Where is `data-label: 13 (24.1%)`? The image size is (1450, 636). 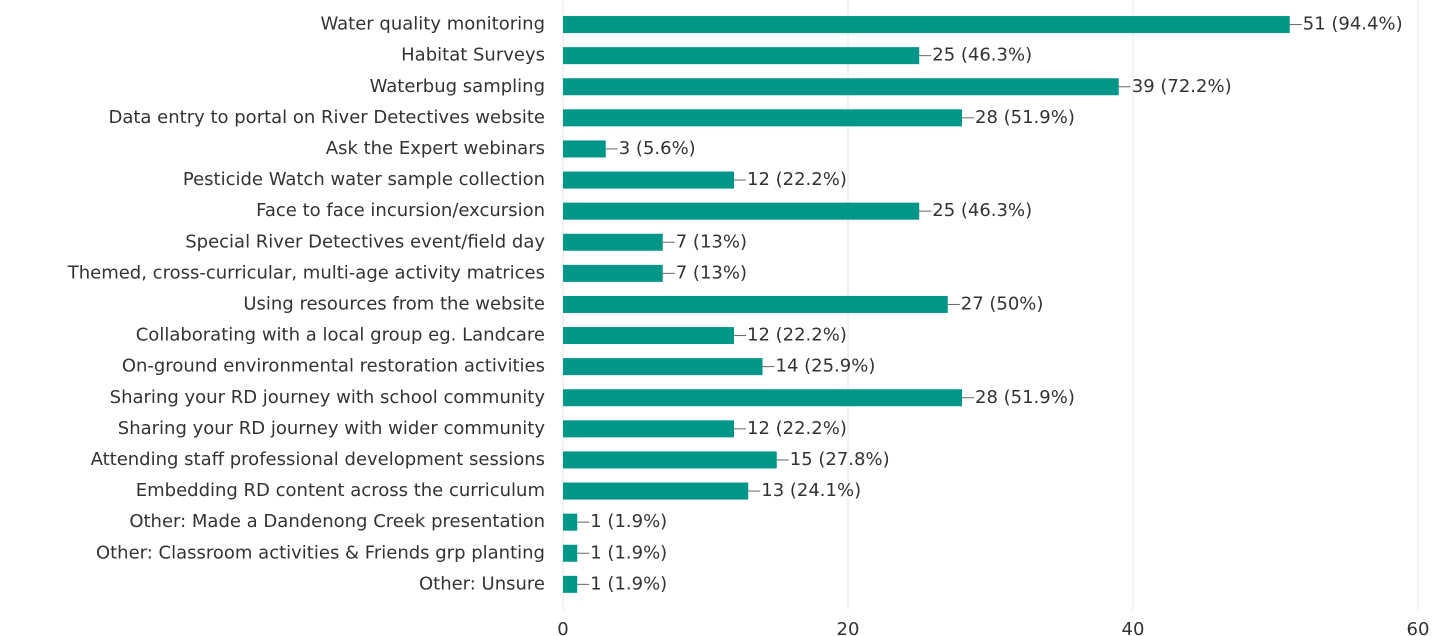 data-label: 13 (24.1%) is located at coordinates (811, 490).